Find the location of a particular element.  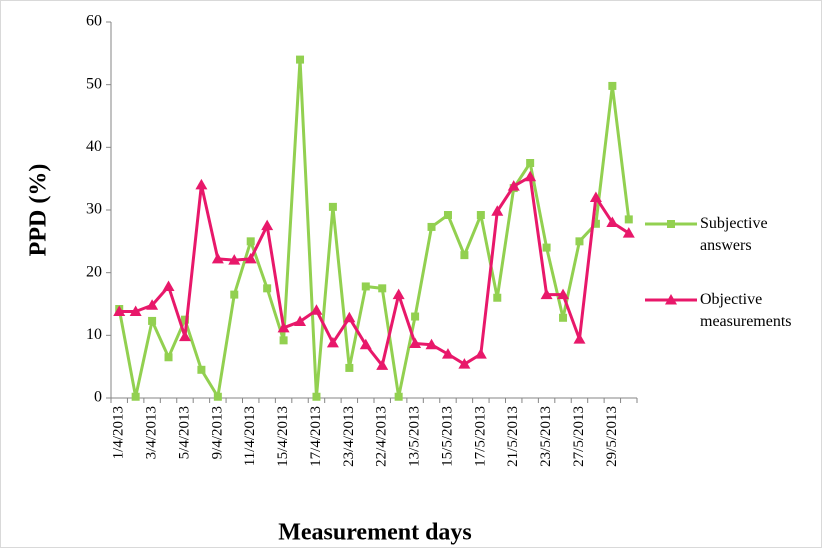

x-tick-label: 15/5/2013 is located at coordinates (447, 436).